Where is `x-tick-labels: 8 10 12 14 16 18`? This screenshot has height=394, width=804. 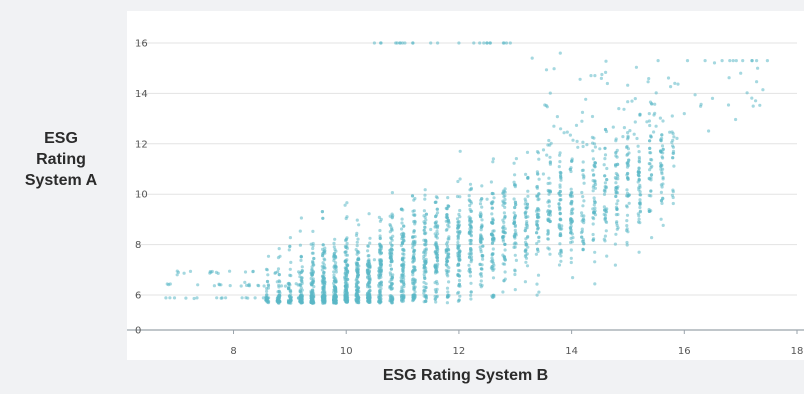
x-tick-labels: 8 10 12 14 16 18 is located at coordinates (516, 351).